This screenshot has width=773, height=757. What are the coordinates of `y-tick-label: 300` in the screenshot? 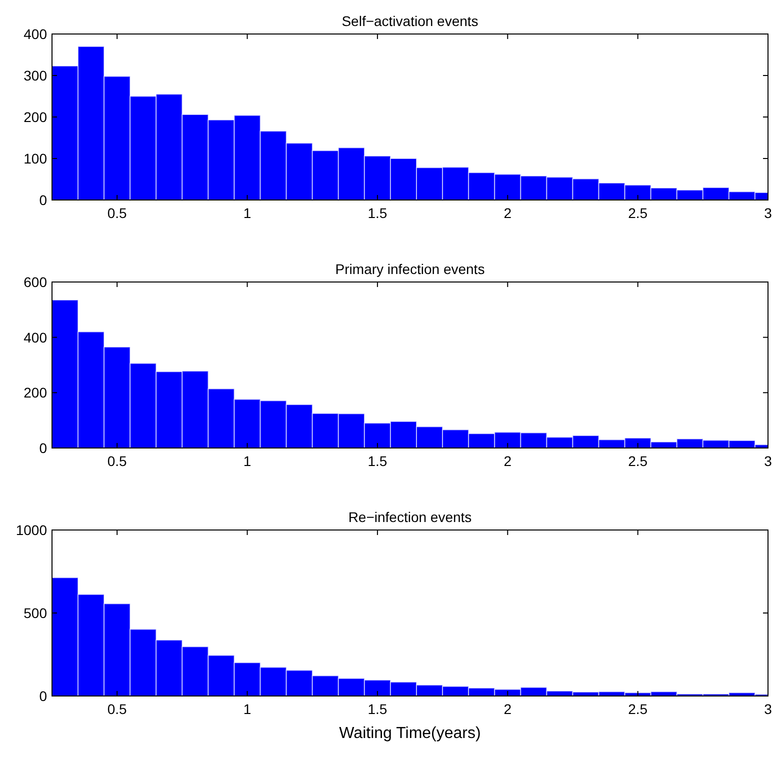 It's located at (36, 76).